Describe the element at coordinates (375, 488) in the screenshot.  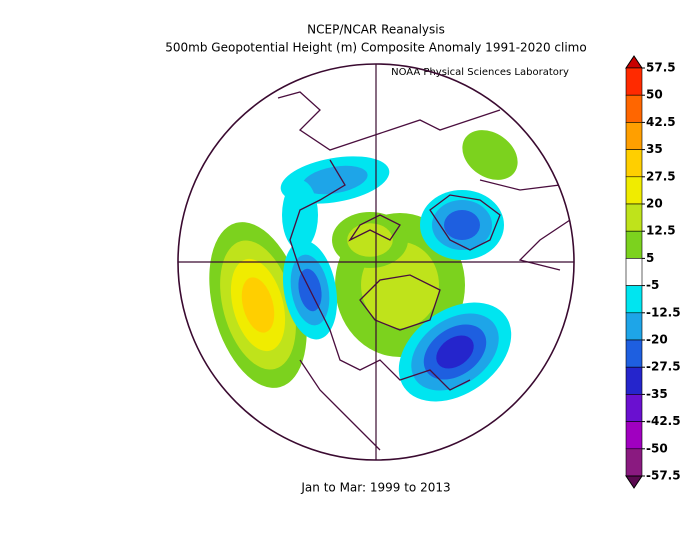
I see `footer: Jan to Mar: 1999 to 2013` at that location.